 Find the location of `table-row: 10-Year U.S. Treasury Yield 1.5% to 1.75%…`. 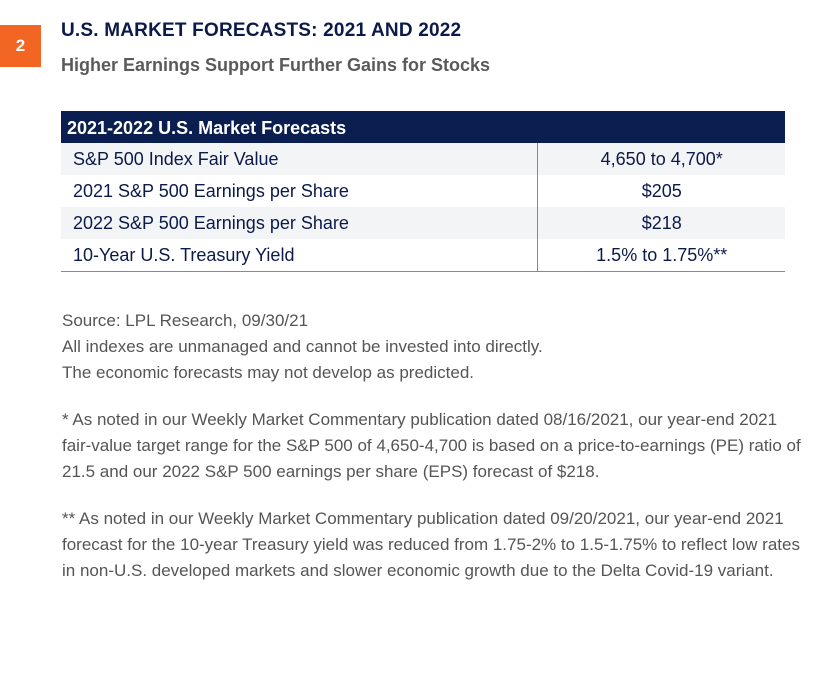

table-row: 10-Year U.S. Treasury Yield 1.5% to 1.75%… is located at coordinates (423, 255).